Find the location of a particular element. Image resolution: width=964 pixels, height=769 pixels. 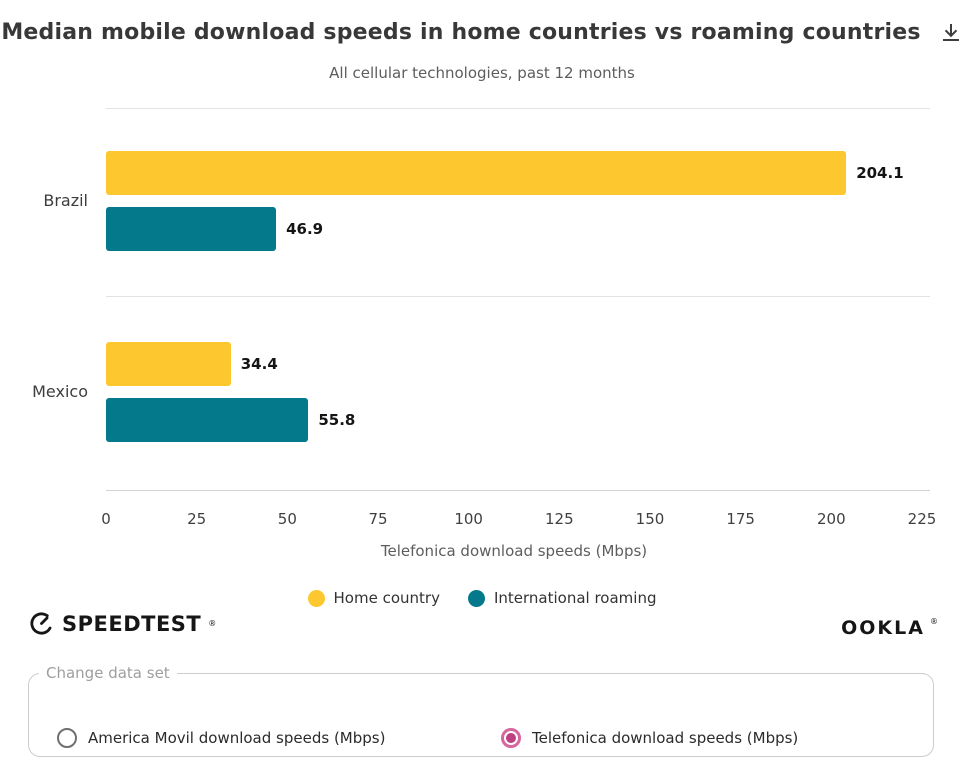

legend: Home country International roaming is located at coordinates (482, 598).